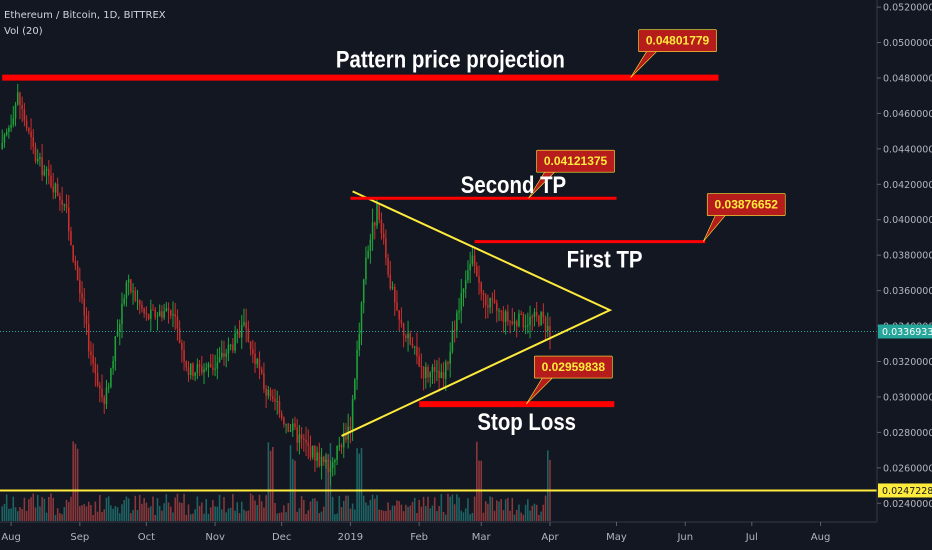  I want to click on time-axis: Aug Sep Oct Nov Dec 2019 Feb Mar Apr May Jun Jul Aug, so click(438, 532).